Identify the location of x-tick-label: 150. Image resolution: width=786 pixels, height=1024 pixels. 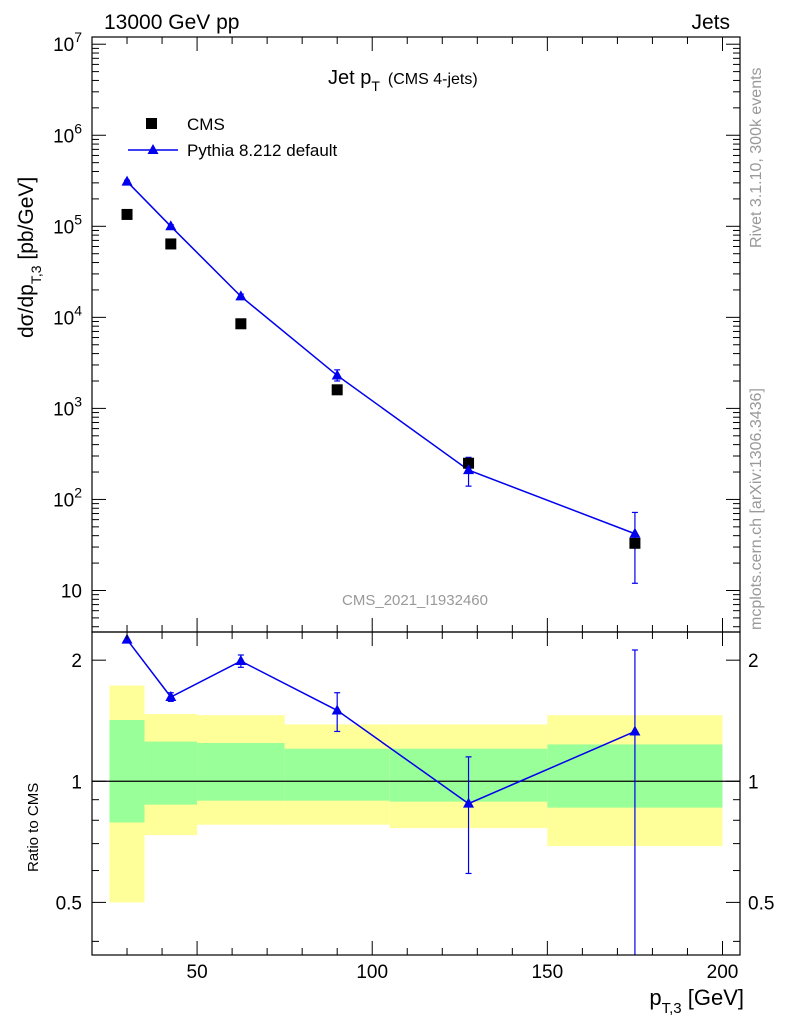
(547, 972).